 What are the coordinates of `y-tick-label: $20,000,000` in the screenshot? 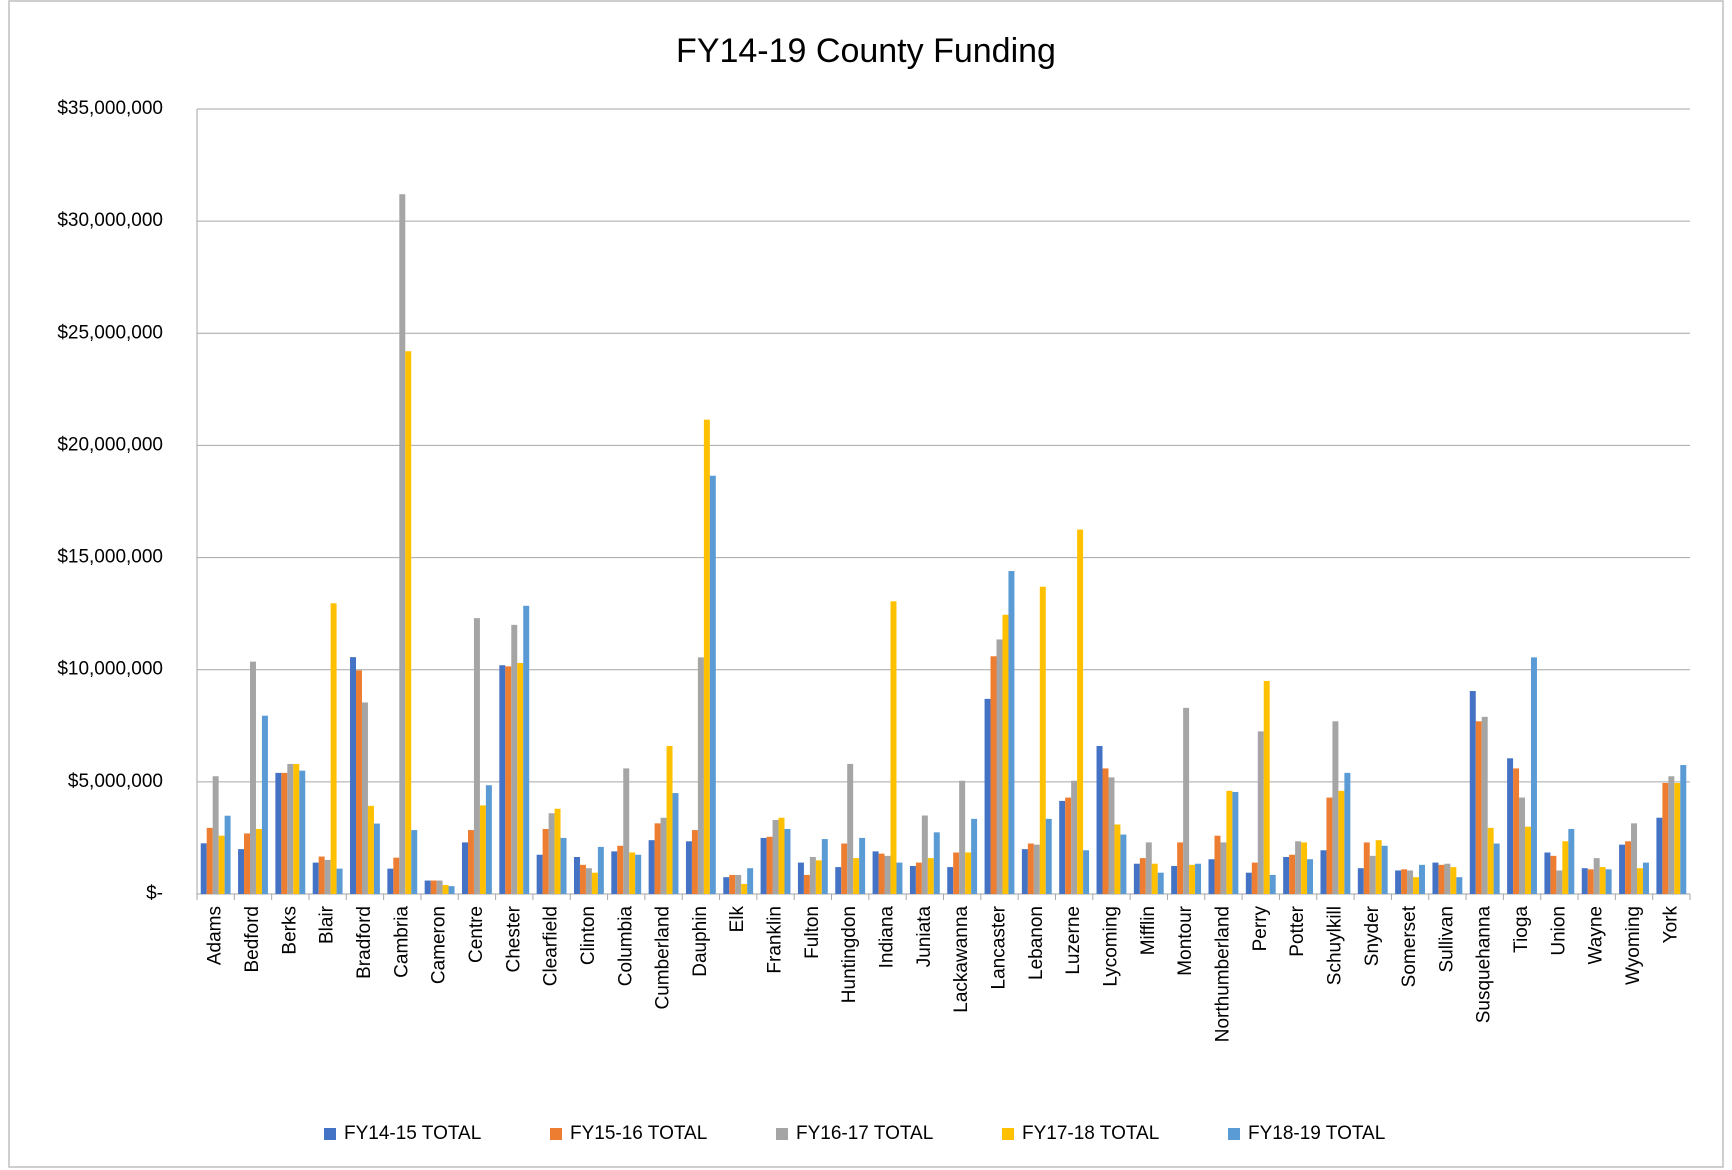 It's located at (110, 444).